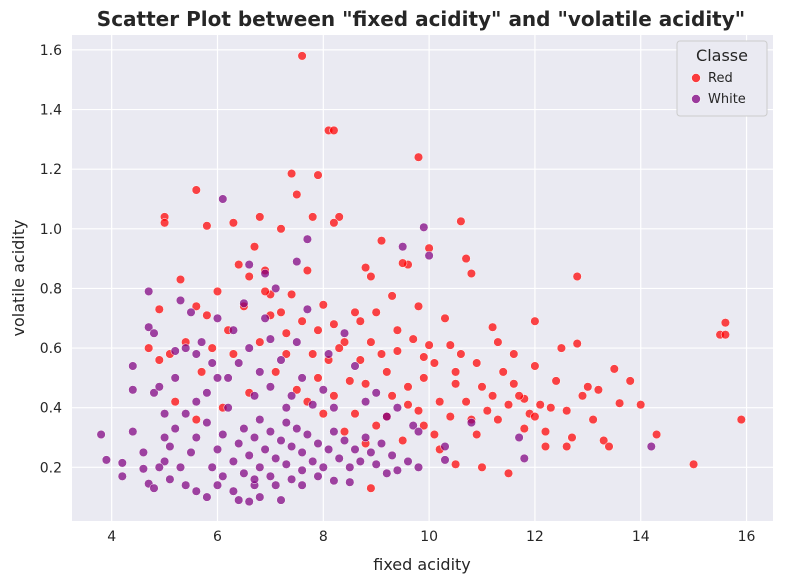 Image resolution: width=793 pixels, height=584 pixels. What do you see at coordinates (51, 409) in the screenshot?
I see `y-tick-label: 0.4` at bounding box center [51, 409].